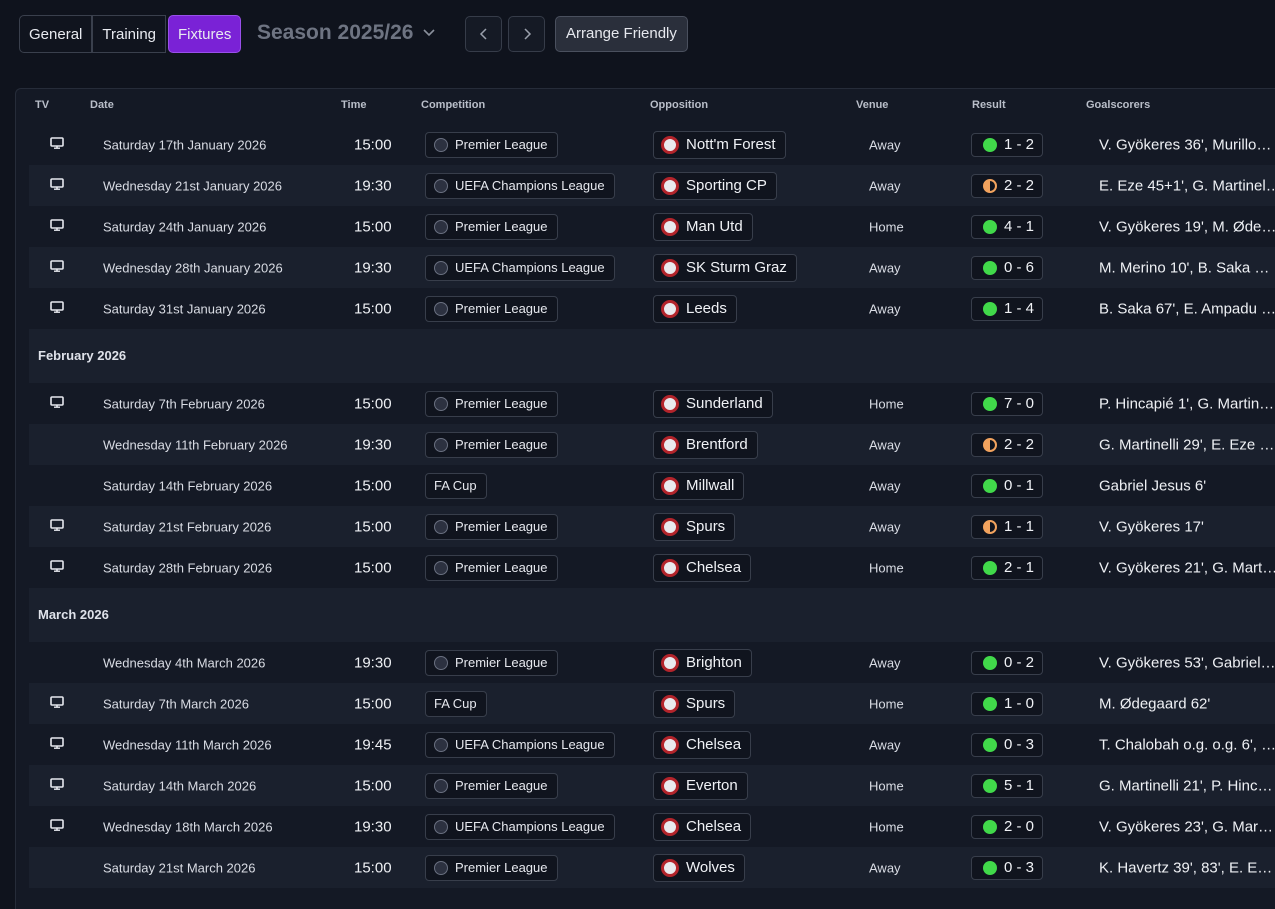 This screenshot has height=909, width=1275. Describe the element at coordinates (703, 226) in the screenshot. I see `opposition-pill: Man Utd` at that location.